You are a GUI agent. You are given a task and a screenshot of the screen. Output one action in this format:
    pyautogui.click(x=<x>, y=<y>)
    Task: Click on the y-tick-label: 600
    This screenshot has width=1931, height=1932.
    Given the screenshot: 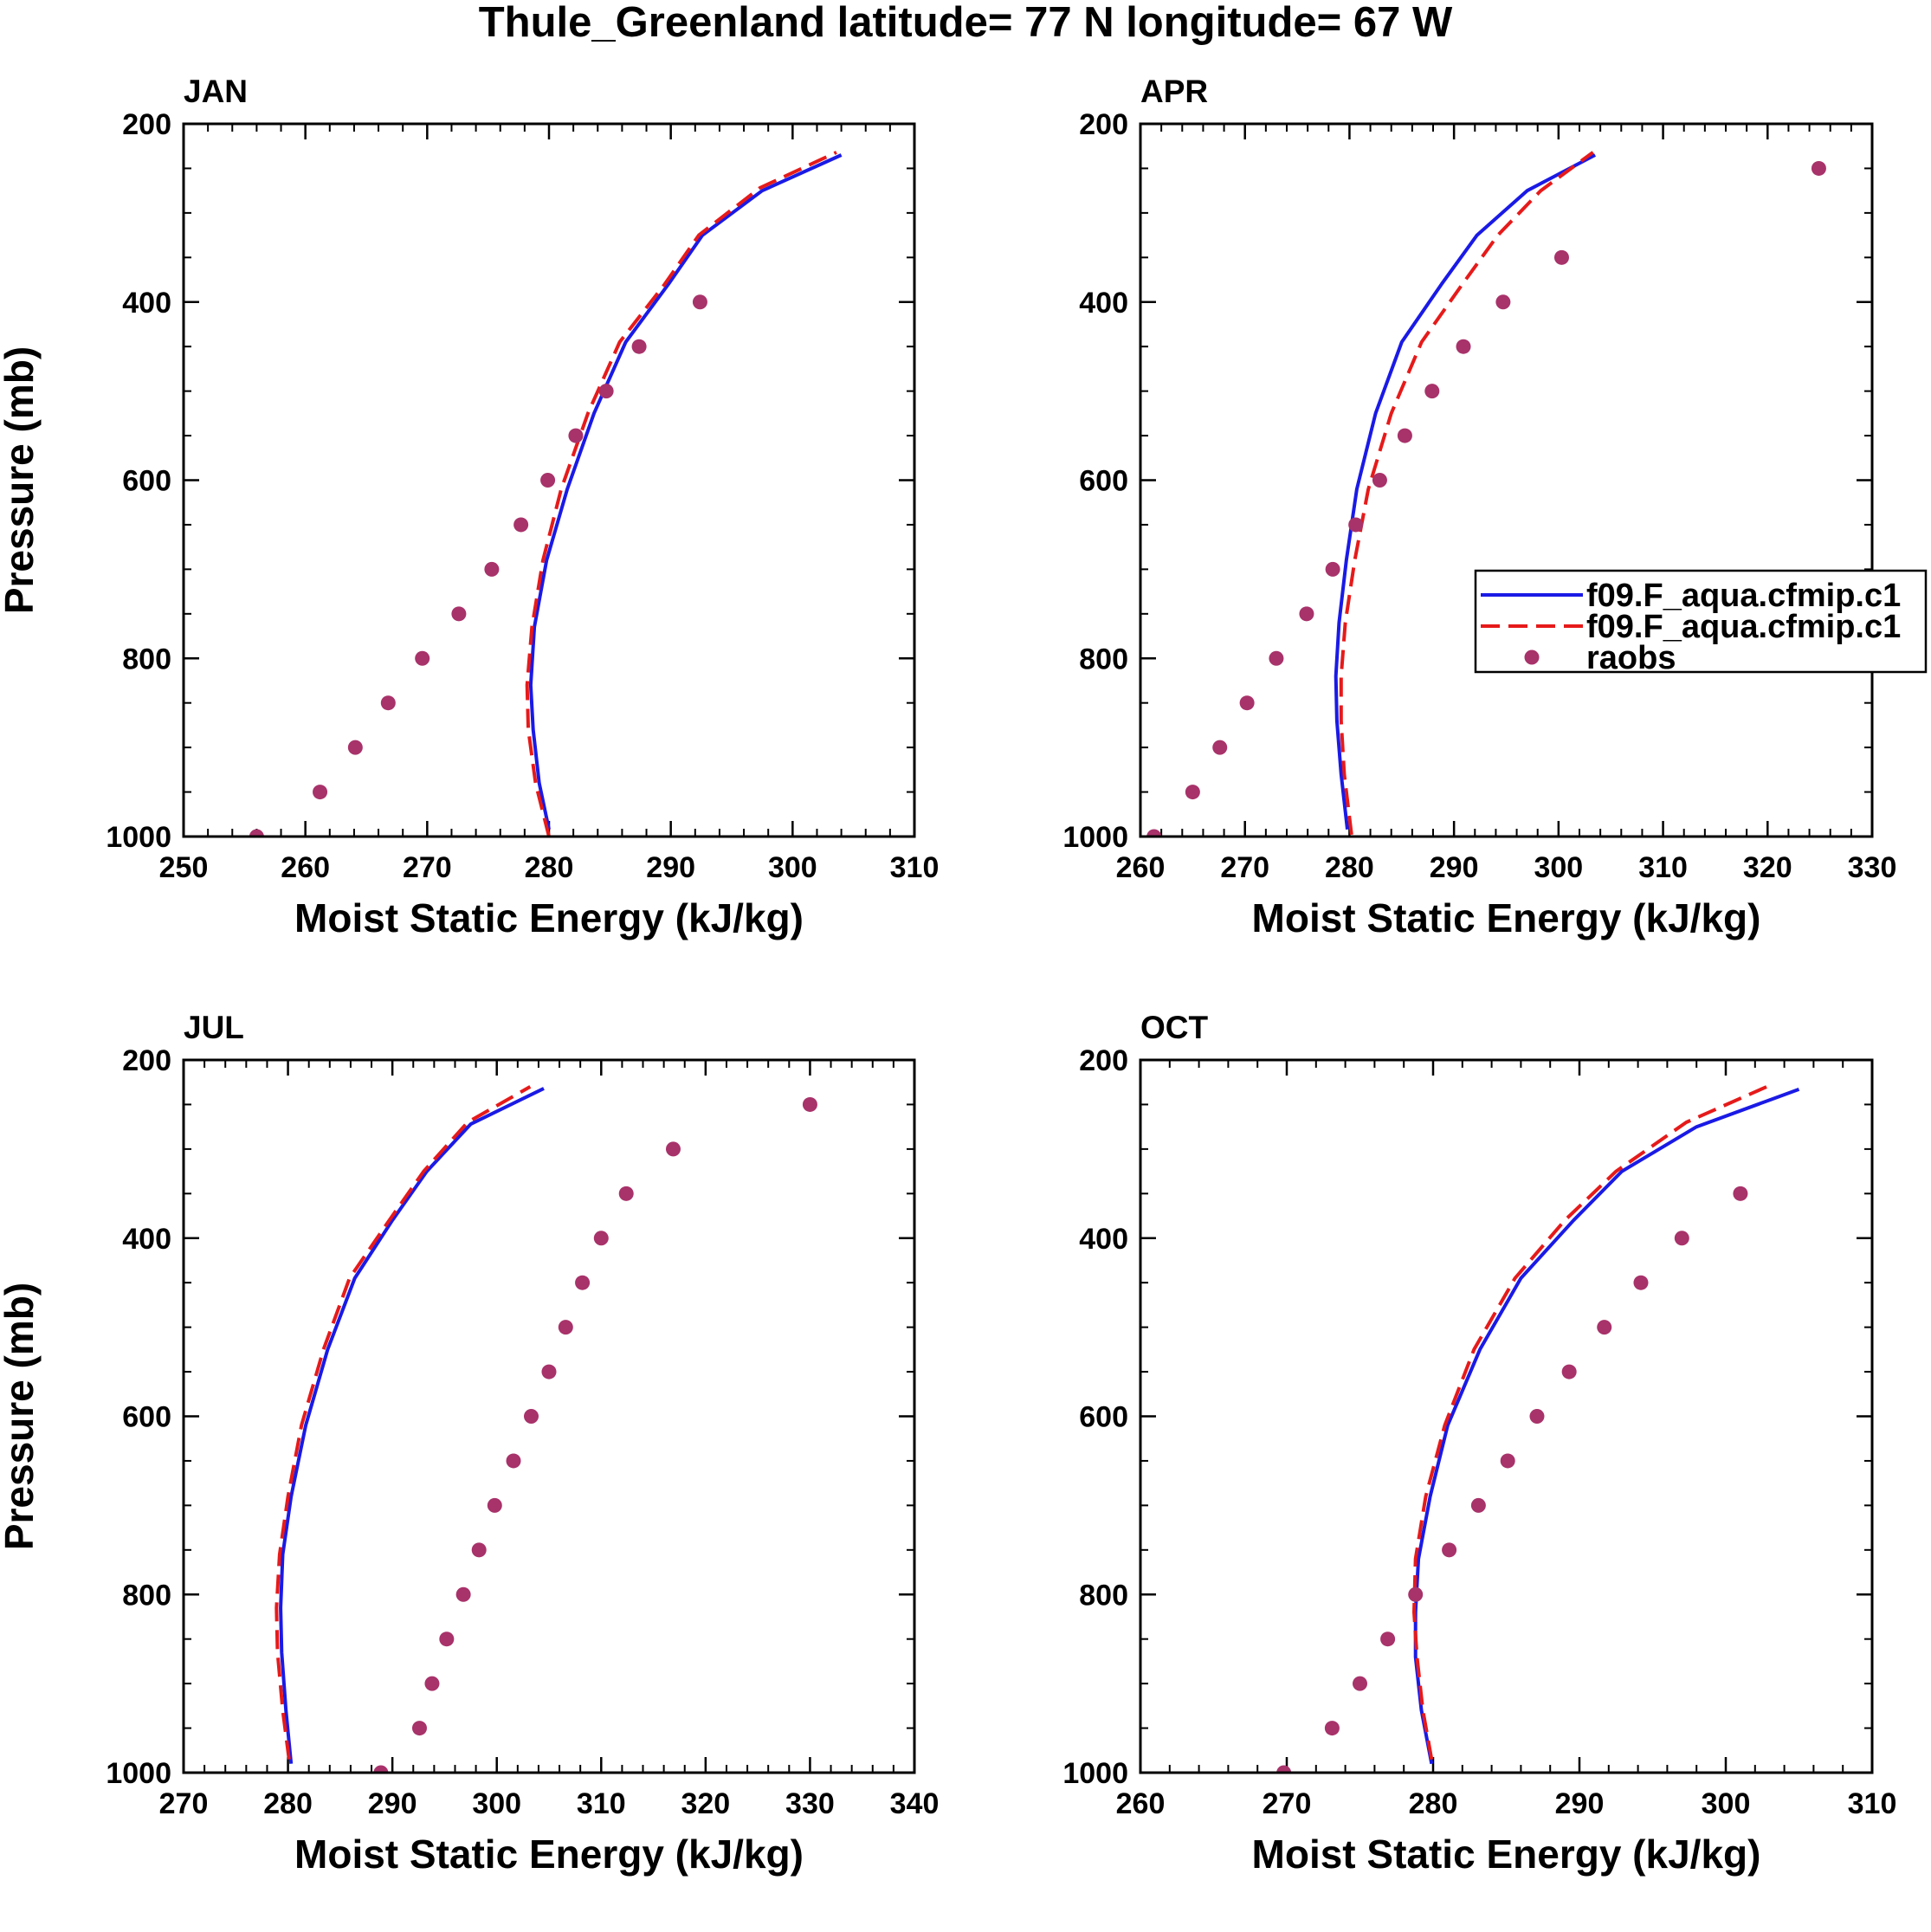 What is the action you would take?
    pyautogui.click(x=146, y=481)
    